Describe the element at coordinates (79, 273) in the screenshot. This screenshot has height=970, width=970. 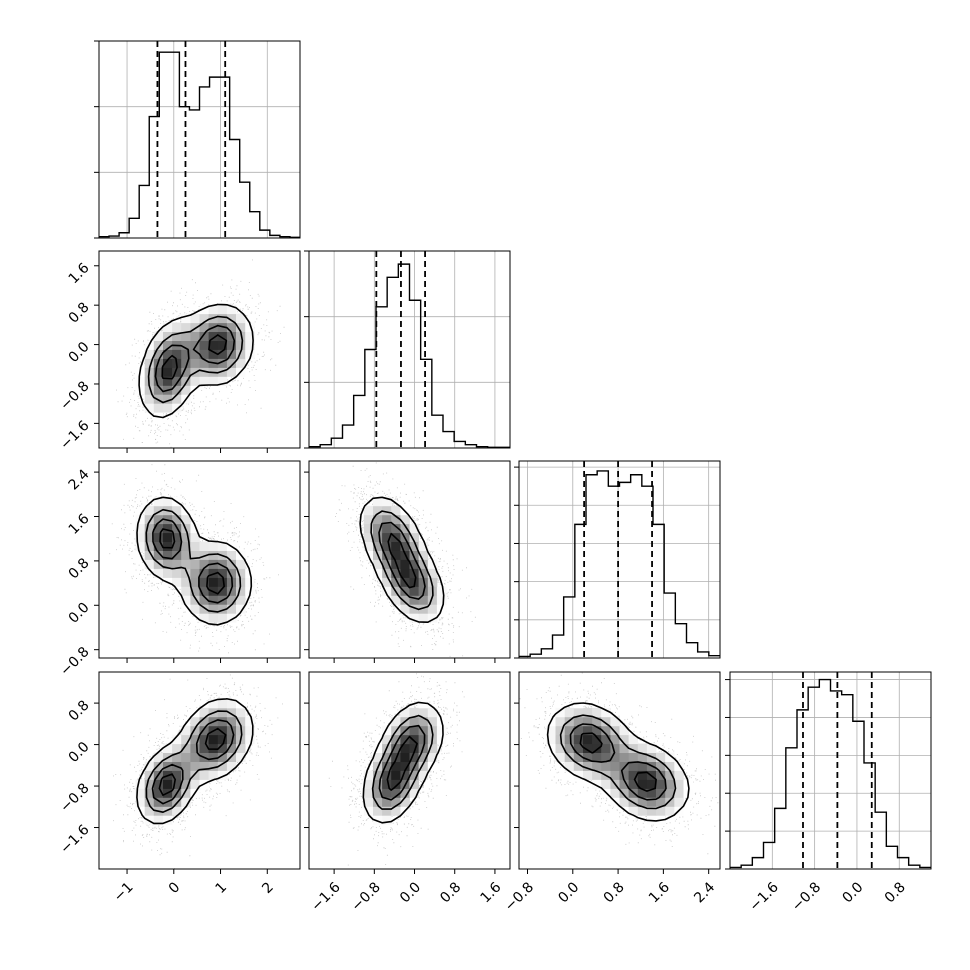
I see `y-tick-label-1-4: 1.6` at that location.